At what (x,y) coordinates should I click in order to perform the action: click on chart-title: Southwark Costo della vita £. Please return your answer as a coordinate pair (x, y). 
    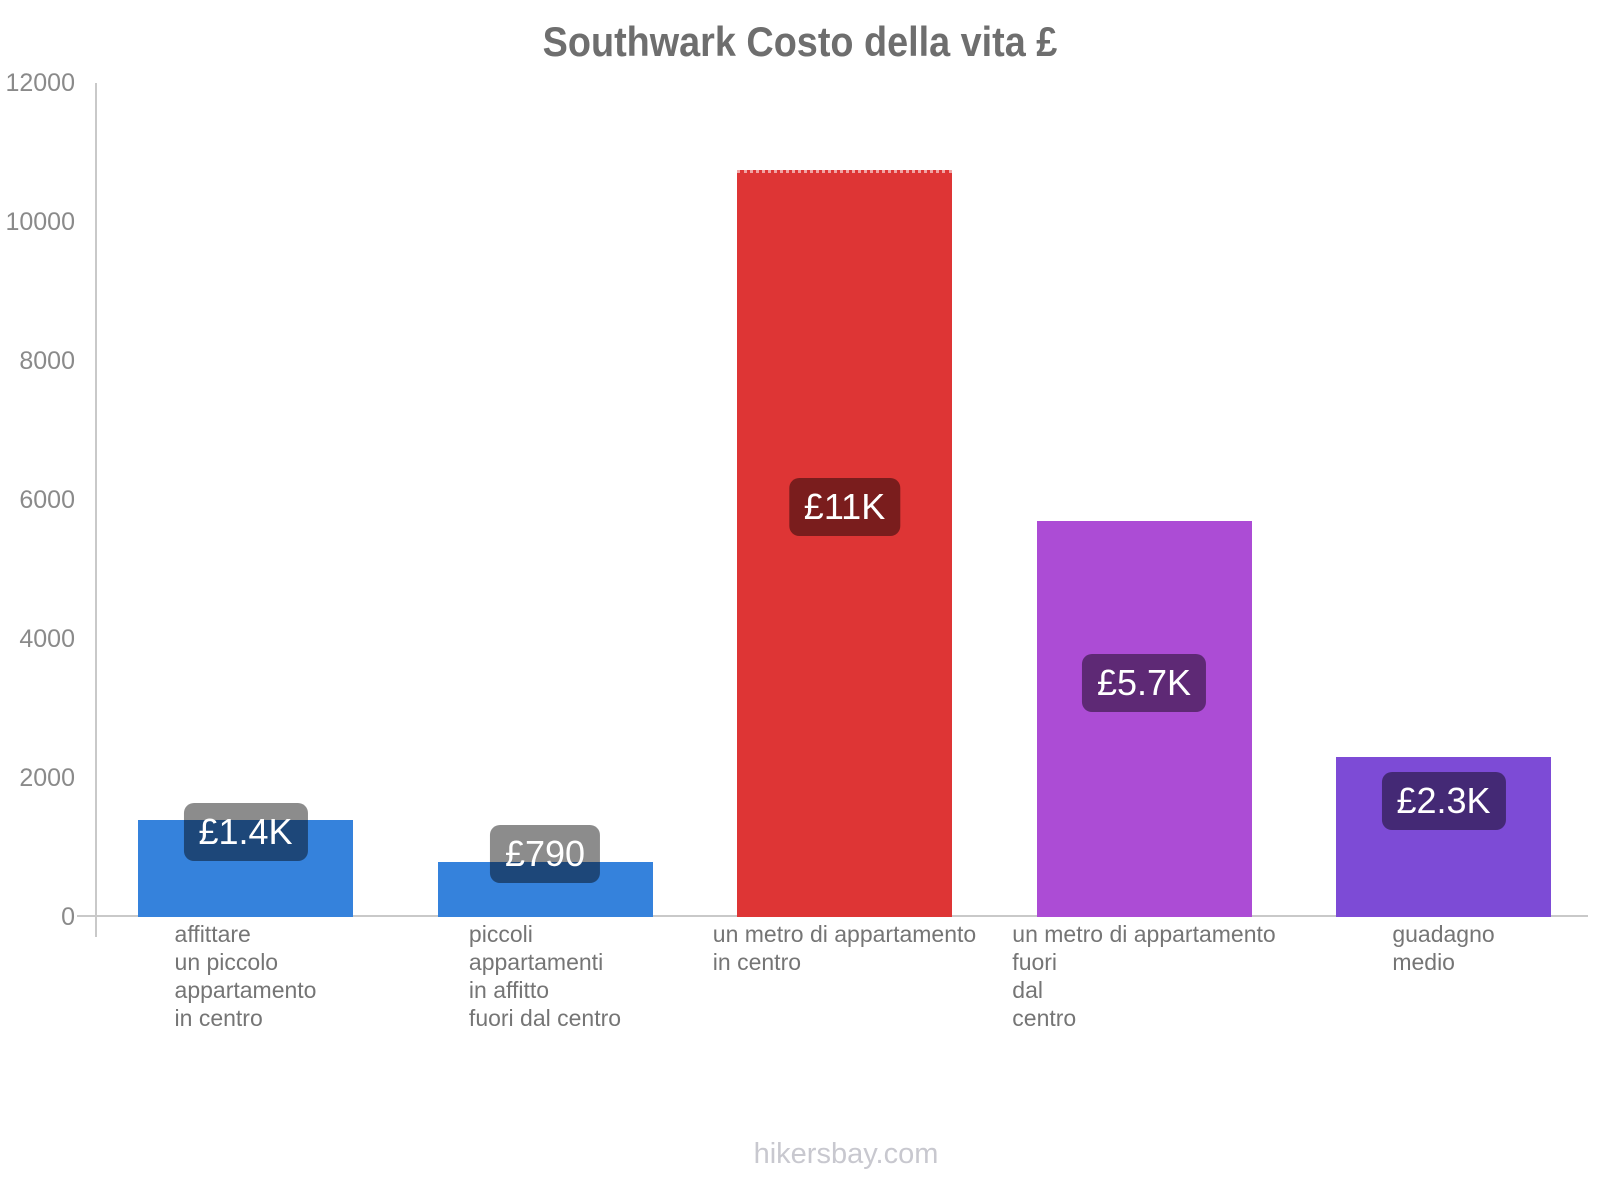
    Looking at the image, I should click on (800, 41).